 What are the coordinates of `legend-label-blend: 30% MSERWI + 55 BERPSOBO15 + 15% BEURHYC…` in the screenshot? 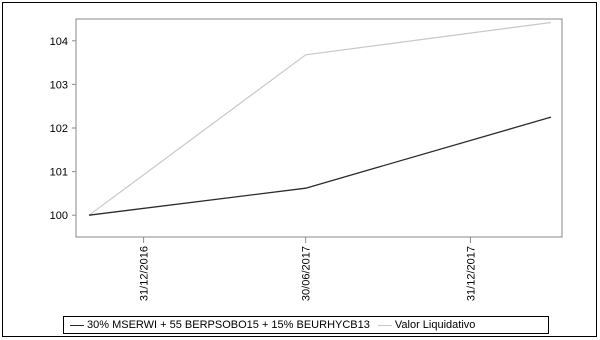 It's located at (228, 325).